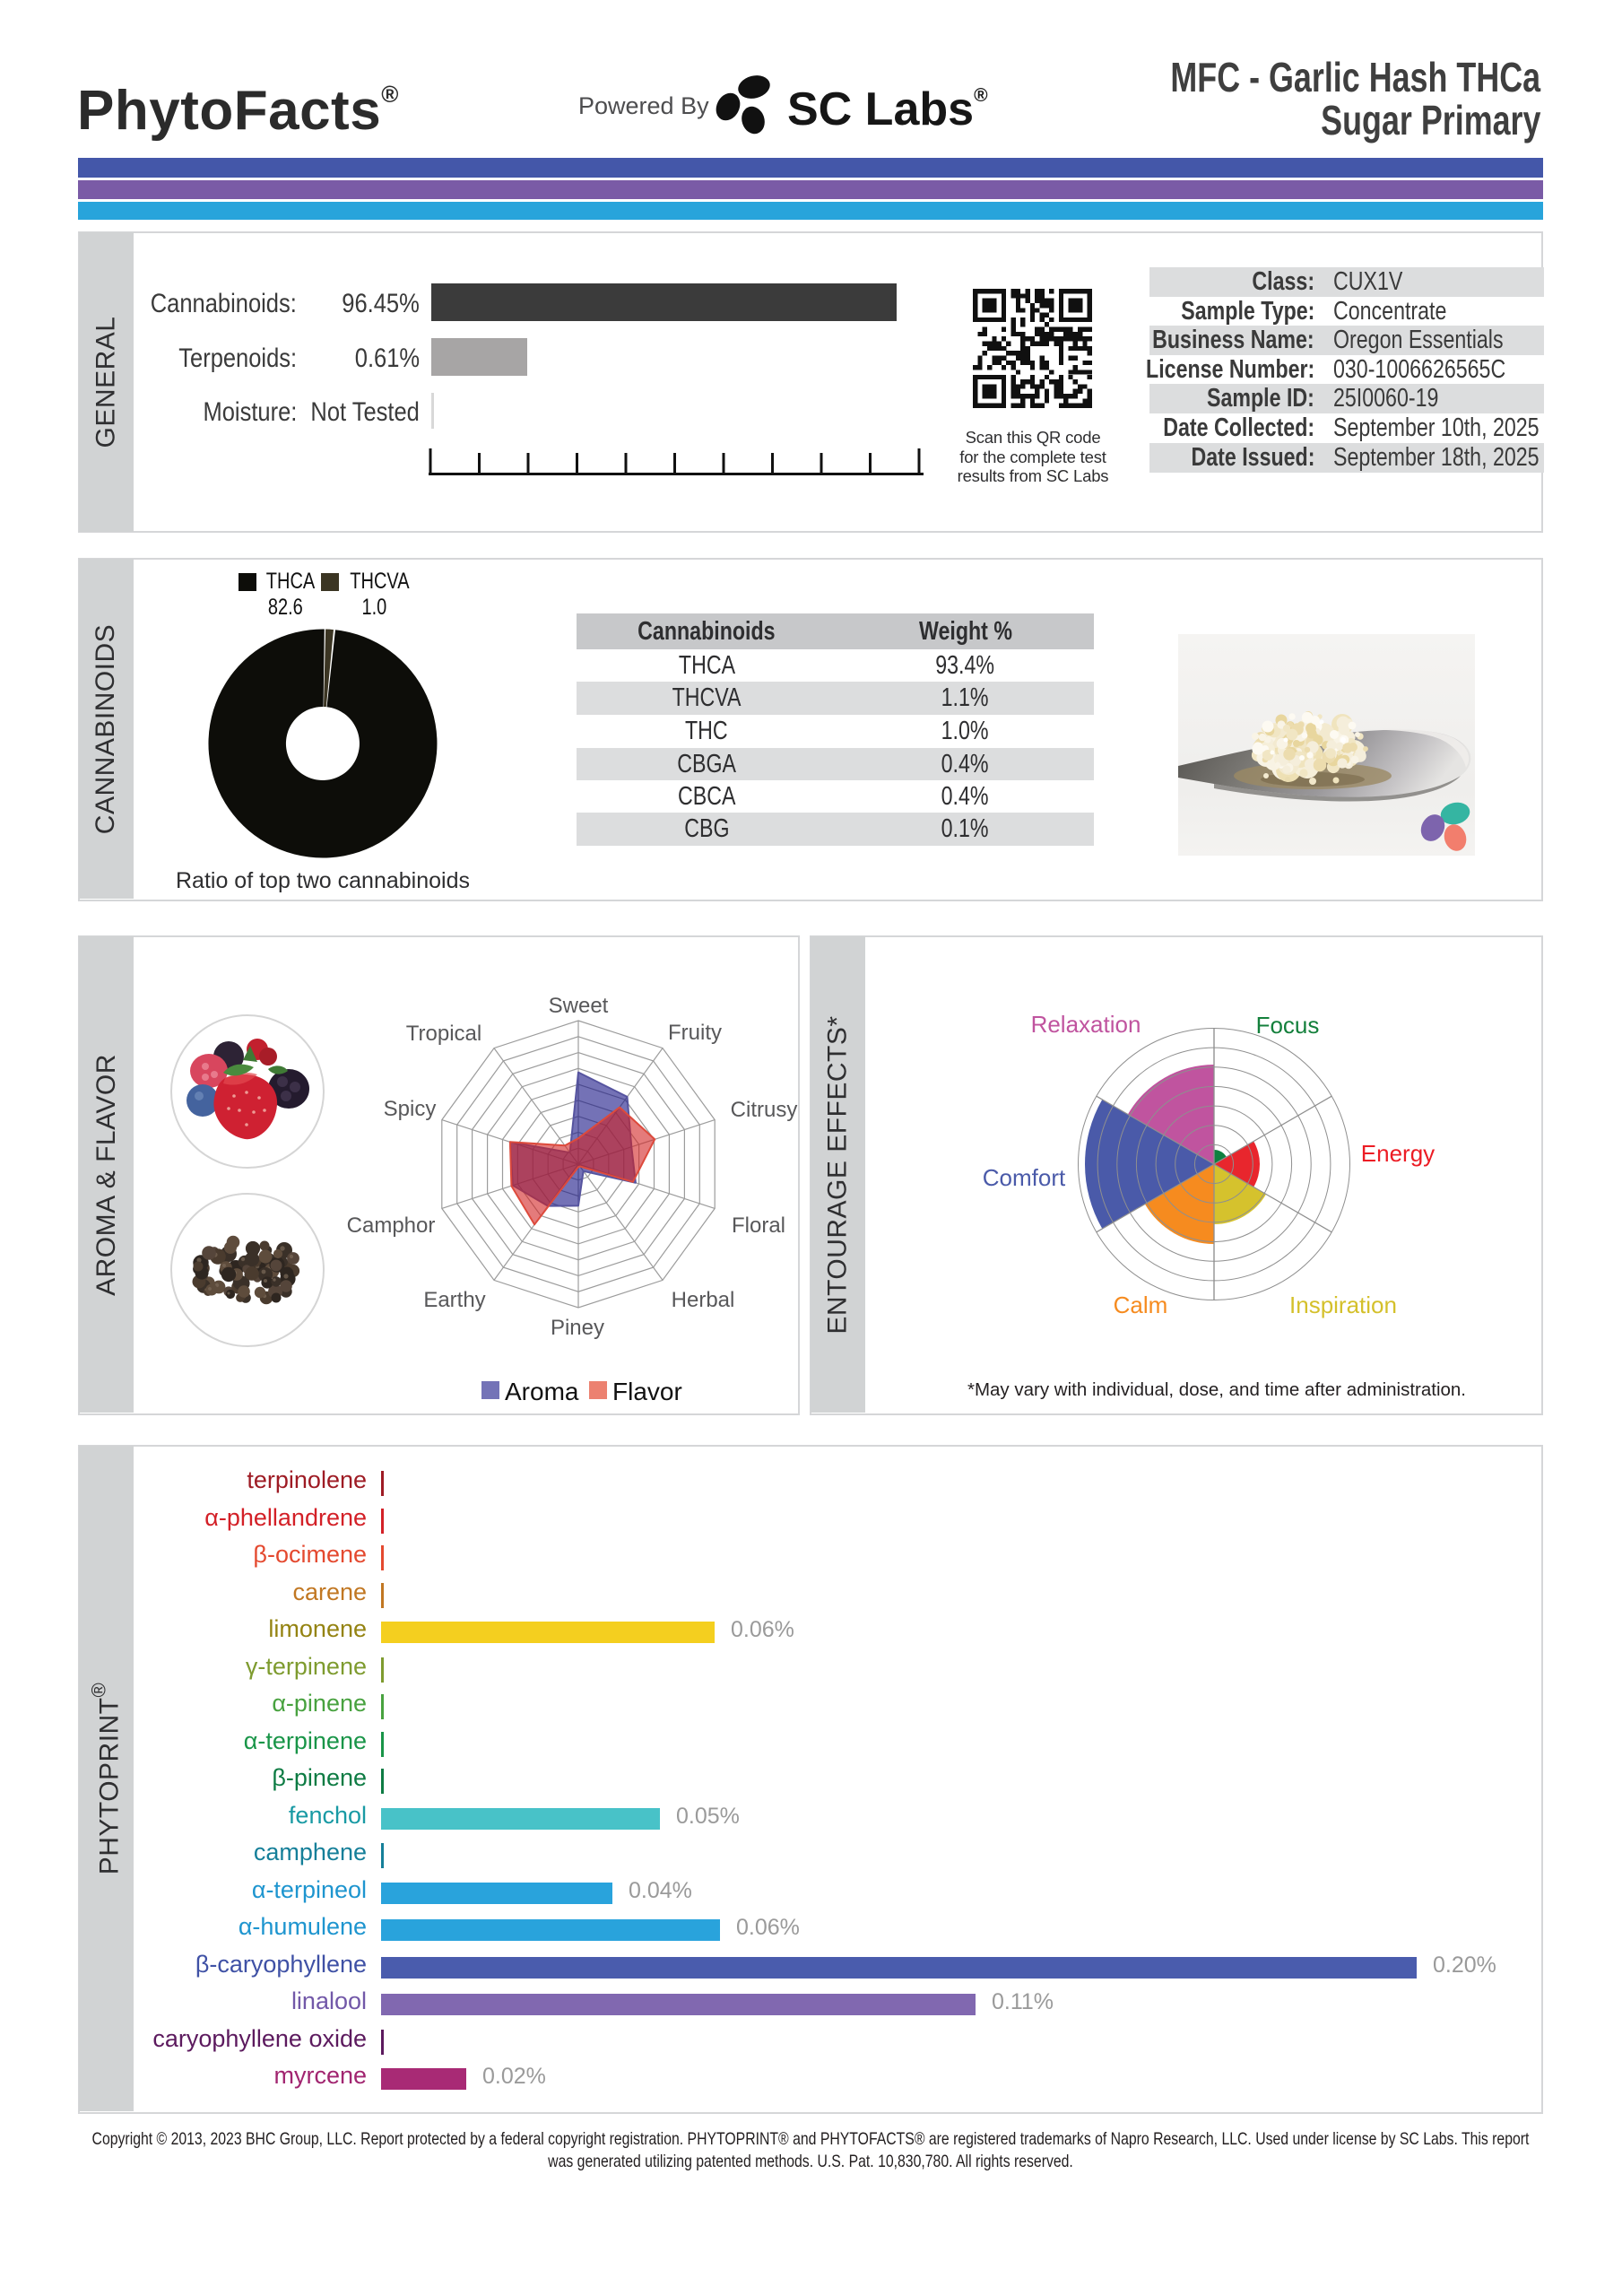 The width and height of the screenshot is (1622, 2296). I want to click on svg-text: Comfort, so click(1024, 1177).